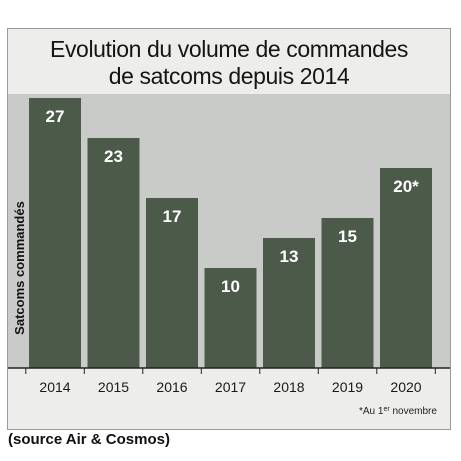 The height and width of the screenshot is (461, 461). What do you see at coordinates (406, 186) in the screenshot?
I see `bar-value-label-2020: 20*` at bounding box center [406, 186].